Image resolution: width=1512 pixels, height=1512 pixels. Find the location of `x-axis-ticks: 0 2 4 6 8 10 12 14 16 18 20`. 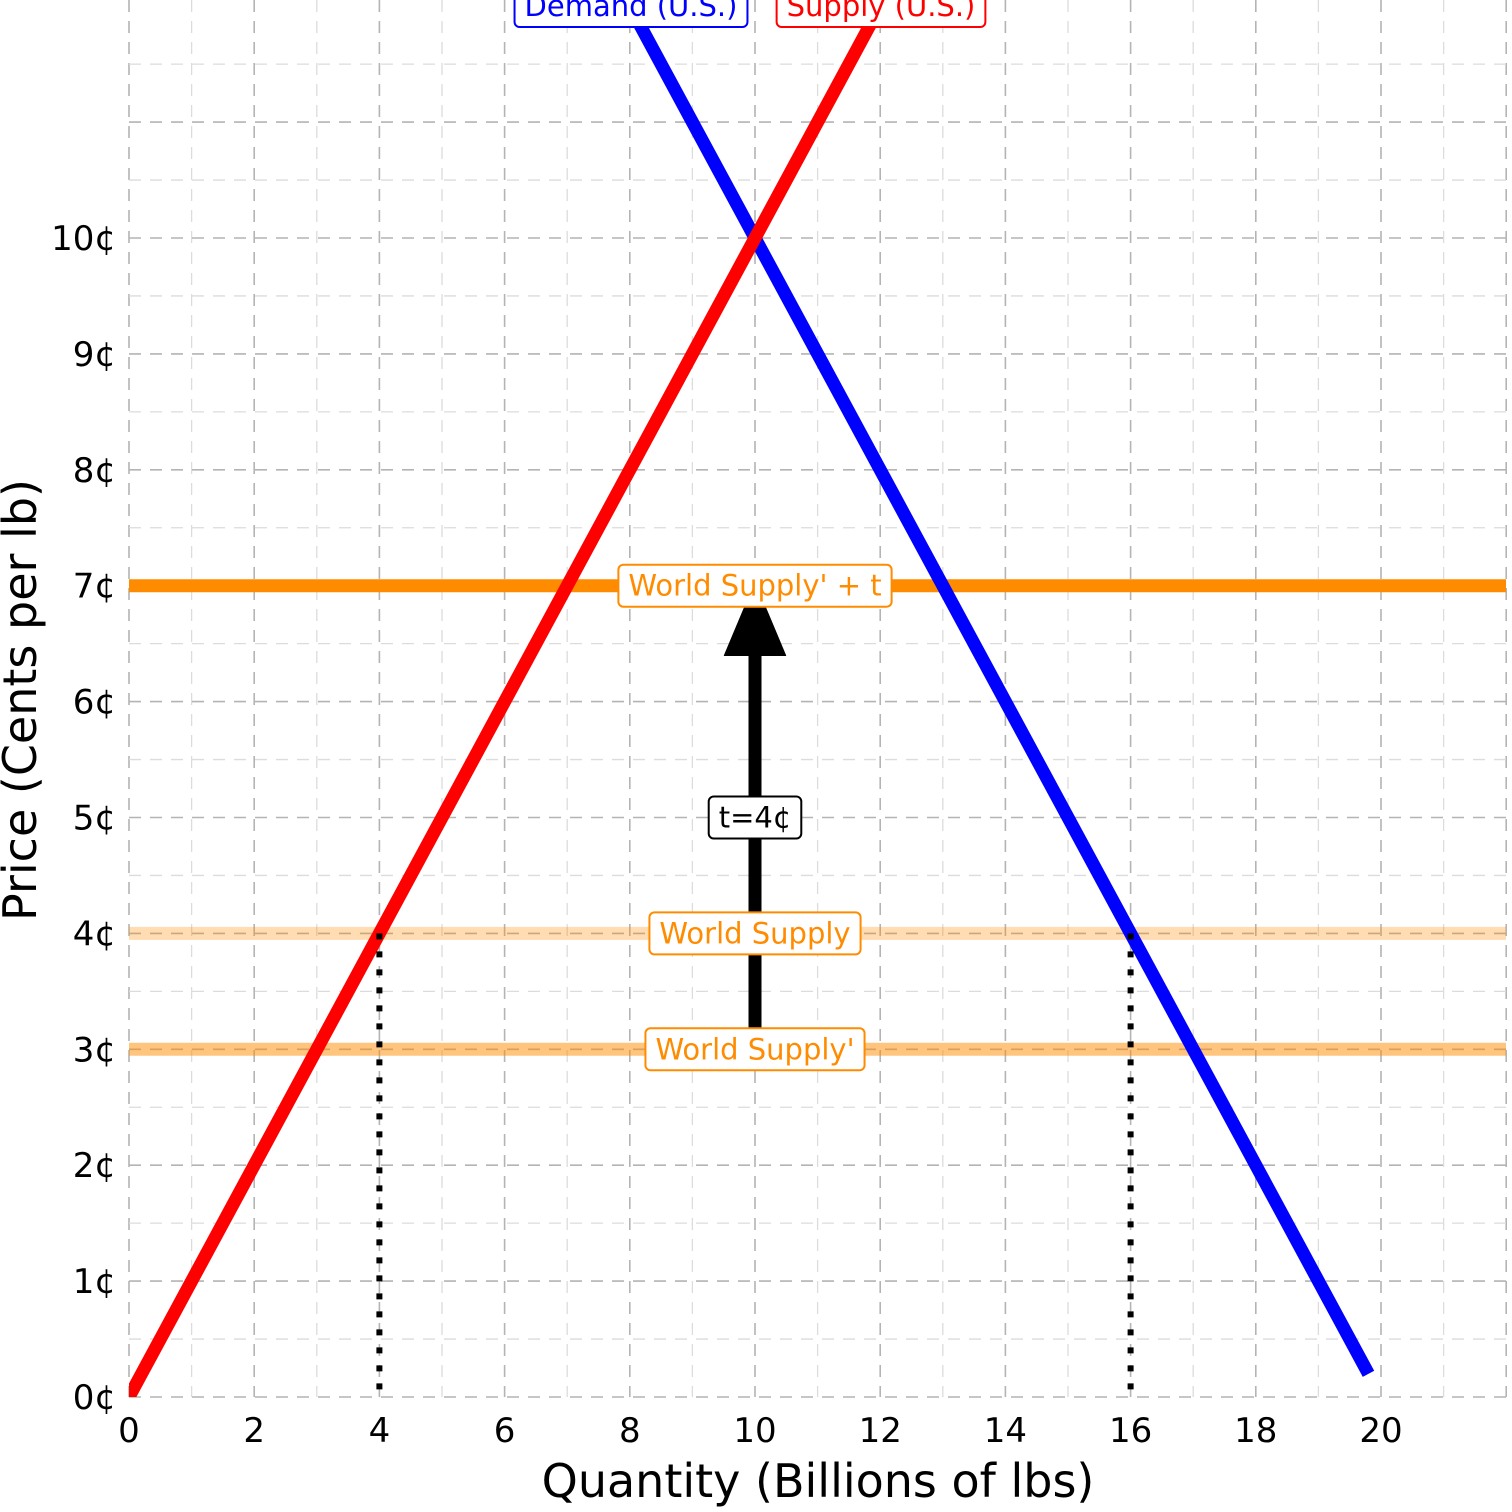

x-axis-ticks: 0 2 4 6 8 10 12 14 16 18 20 is located at coordinates (760, 1431).